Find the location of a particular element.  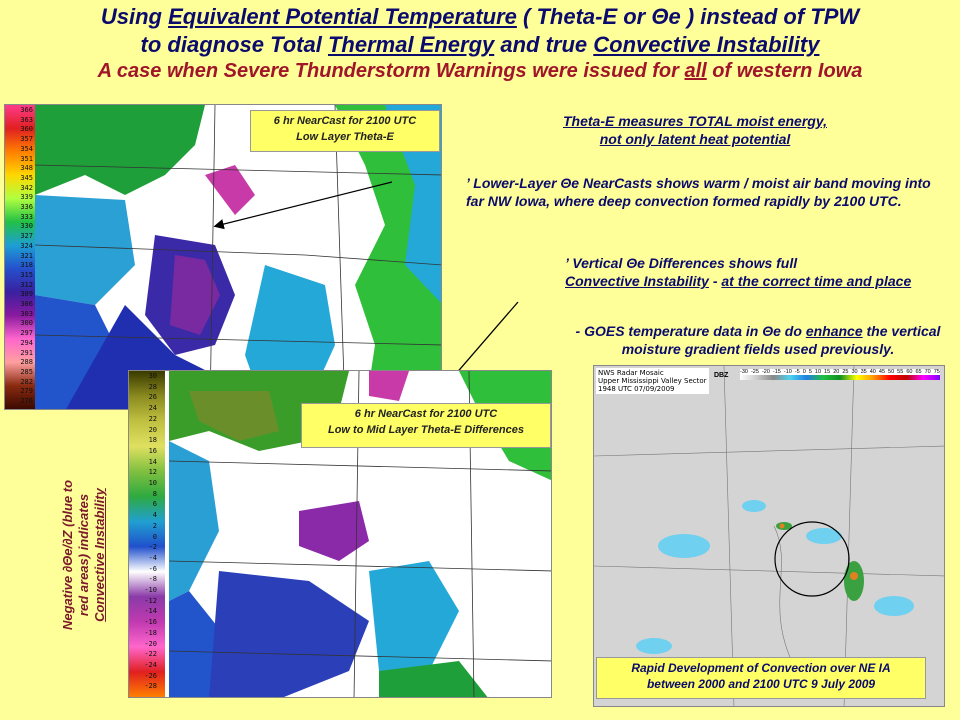

scale-tick-label: 30 is located at coordinates (152, 376).